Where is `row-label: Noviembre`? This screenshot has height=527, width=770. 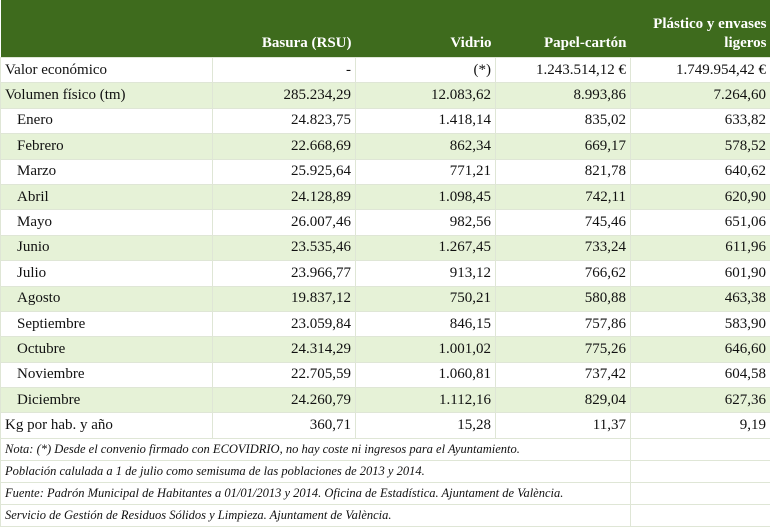
row-label: Noviembre is located at coordinates (107, 374).